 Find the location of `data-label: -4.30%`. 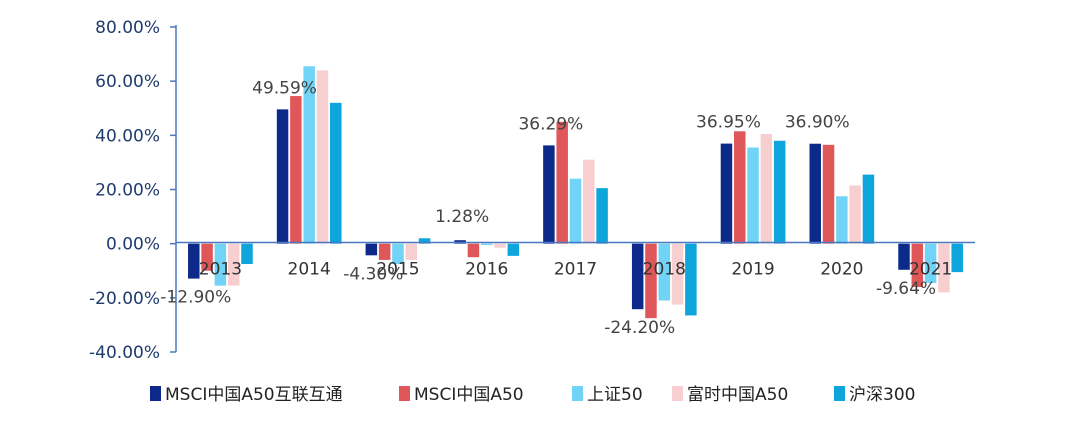

data-label: -4.30% is located at coordinates (373, 274).